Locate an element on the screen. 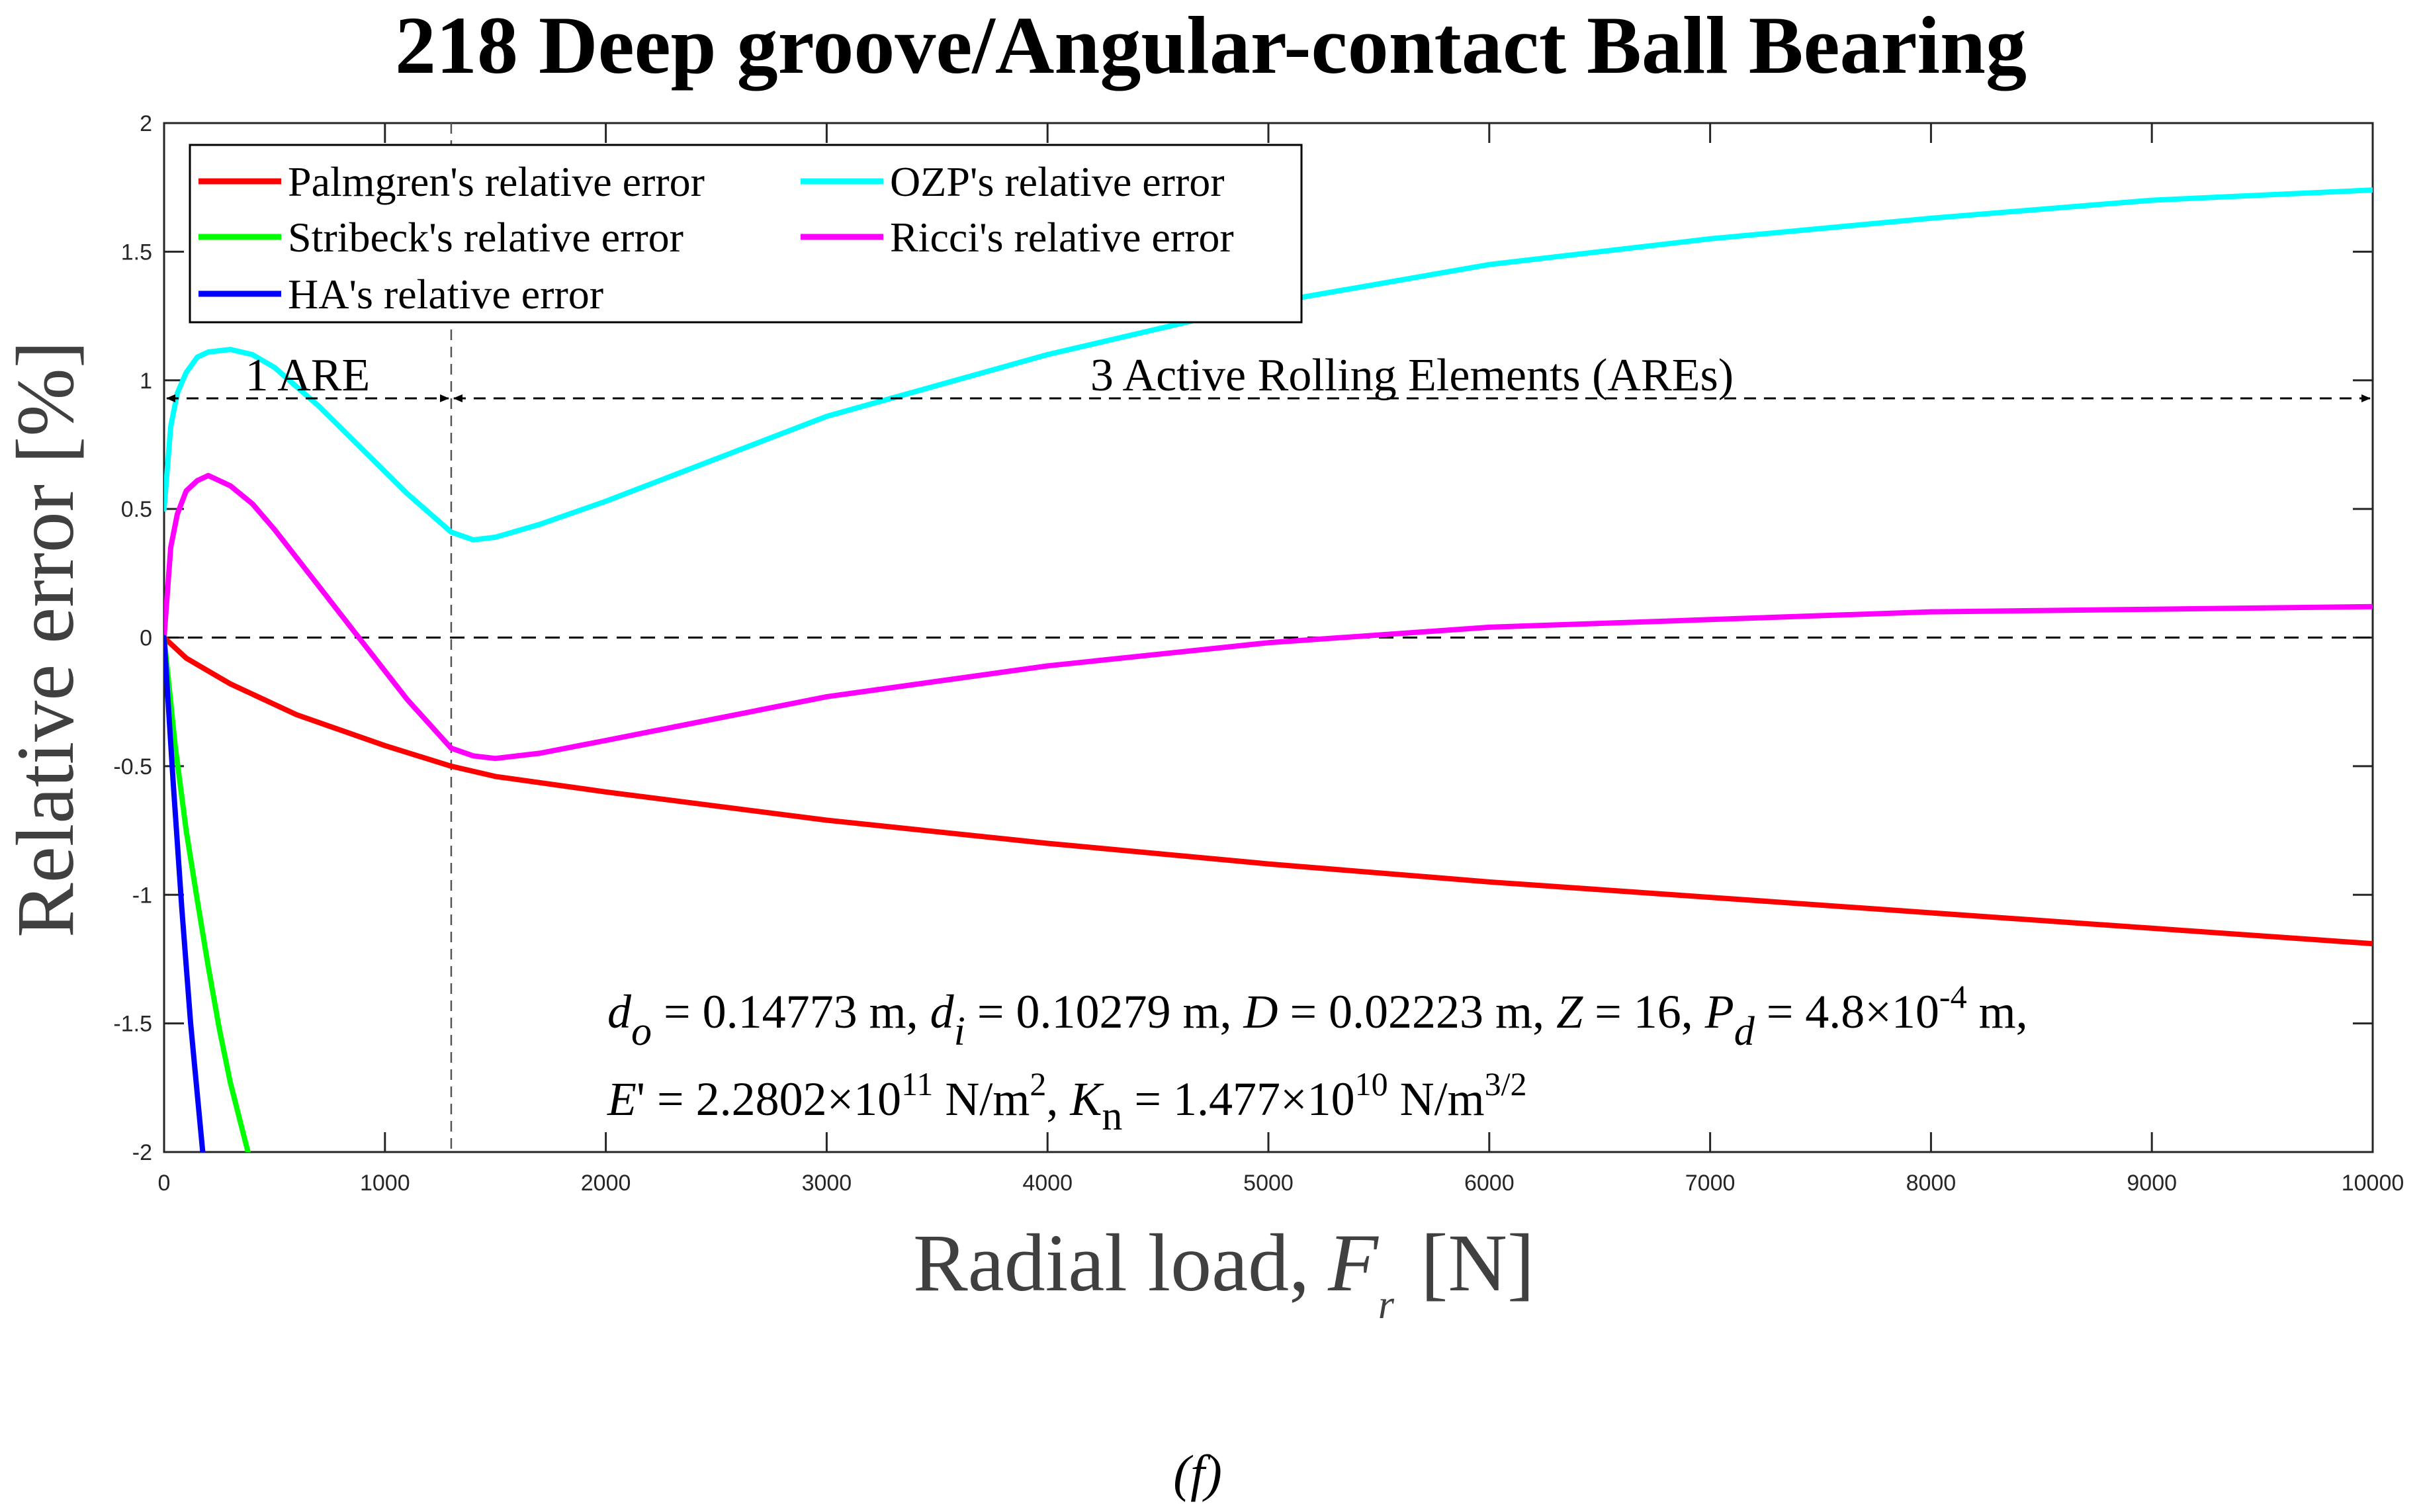 Image resolution: width=2423 pixels, height=1512 pixels. param-D-value: = 0.02223 m, is located at coordinates (1417, 1011).